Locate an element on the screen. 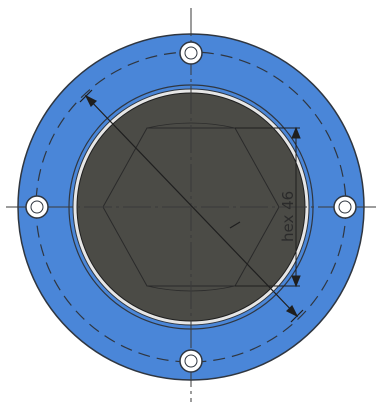 The width and height of the screenshot is (382, 409). bolt-hole-bottom is located at coordinates (191, 361).